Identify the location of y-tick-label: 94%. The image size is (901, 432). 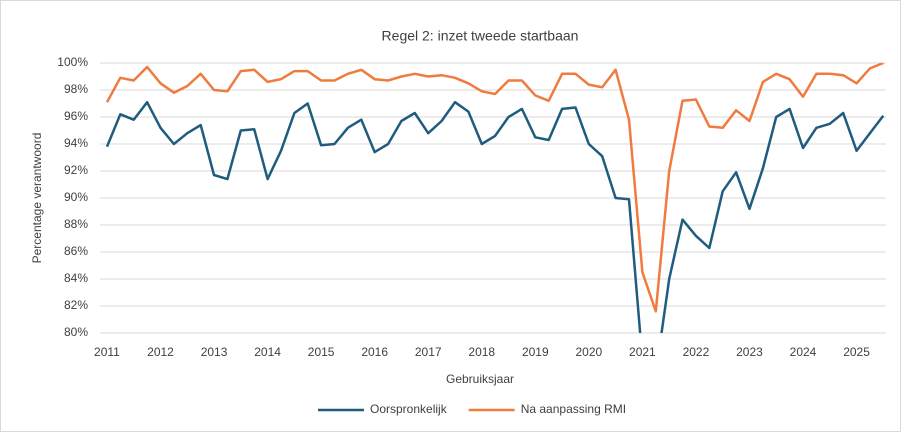
(76, 143).